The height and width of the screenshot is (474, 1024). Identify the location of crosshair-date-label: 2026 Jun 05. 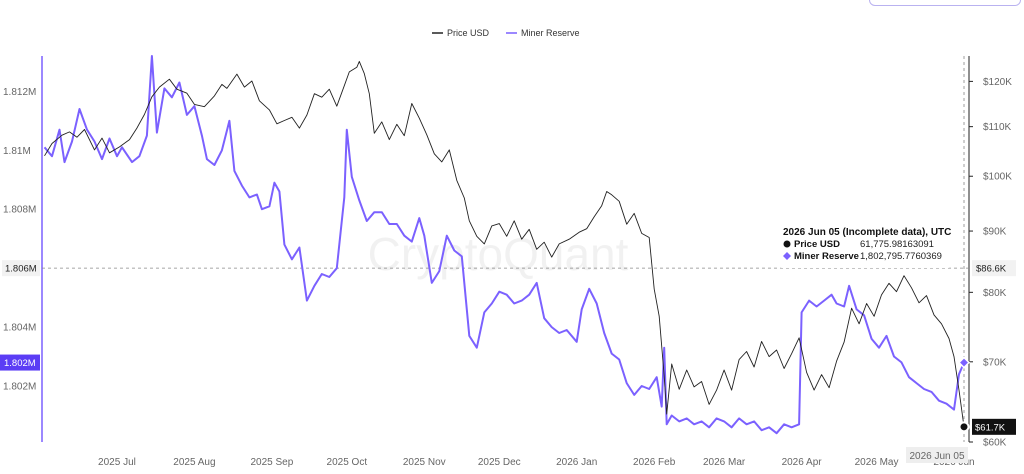
(936, 456).